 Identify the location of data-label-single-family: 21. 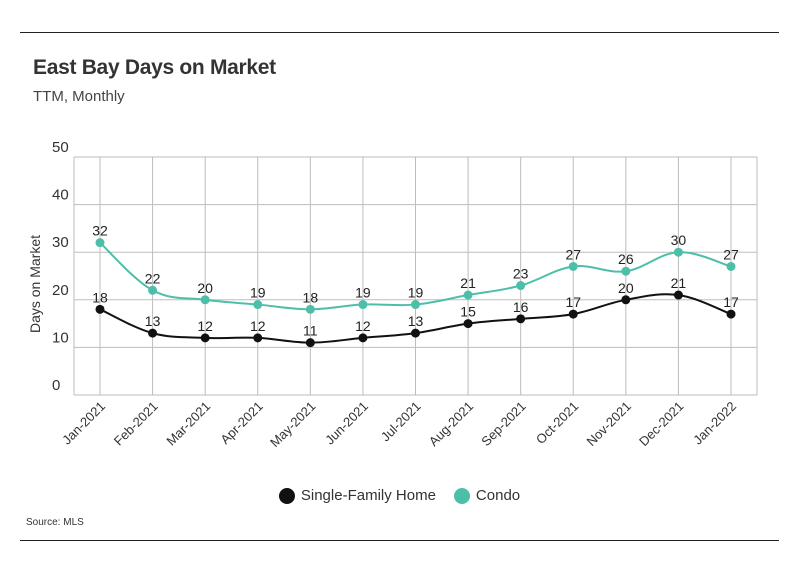
(679, 283).